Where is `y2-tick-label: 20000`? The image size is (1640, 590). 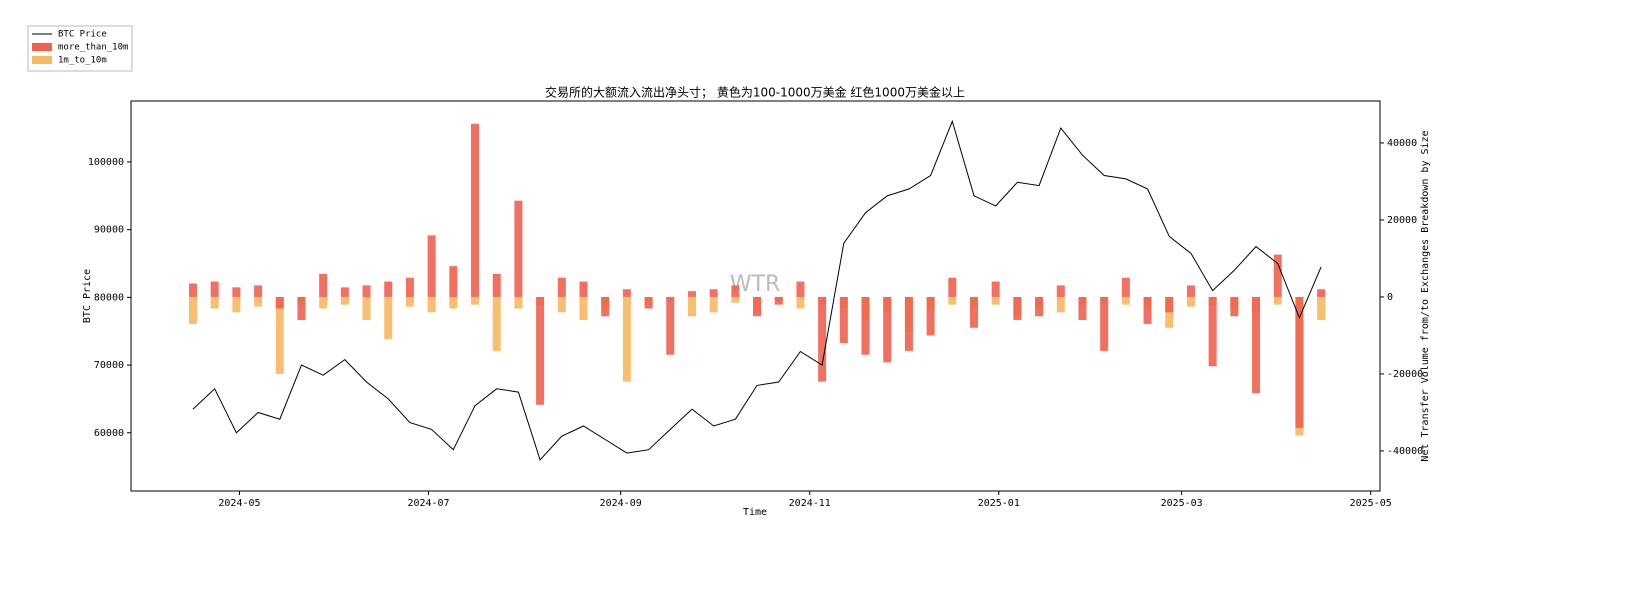 y2-tick-label: 20000 is located at coordinates (1402, 220).